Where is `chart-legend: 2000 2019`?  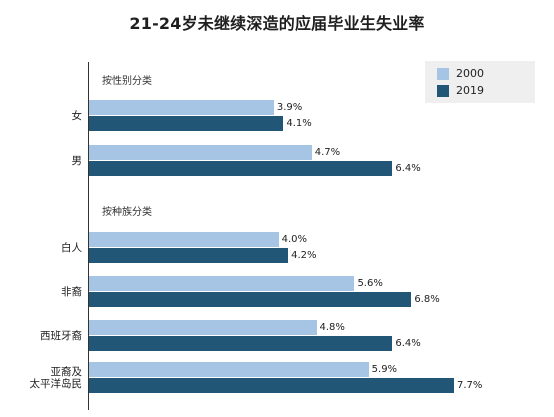 chart-legend: 2000 2019 is located at coordinates (480, 82).